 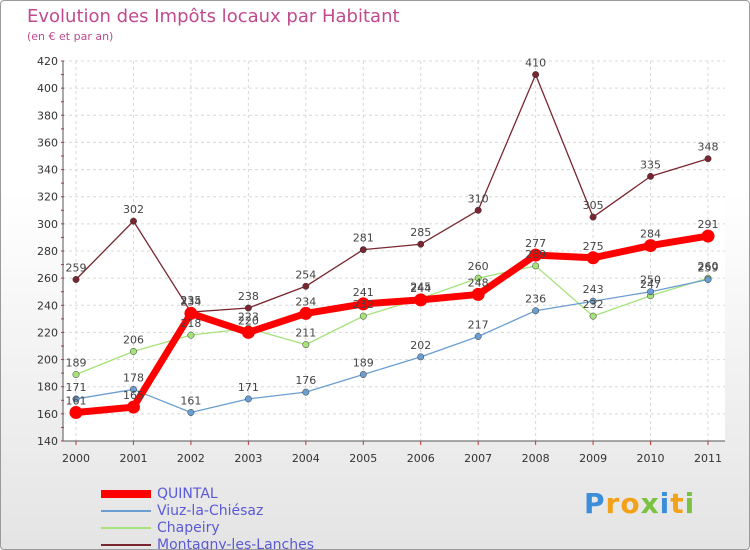 I want to click on data-label: 243, so click(x=593, y=289).